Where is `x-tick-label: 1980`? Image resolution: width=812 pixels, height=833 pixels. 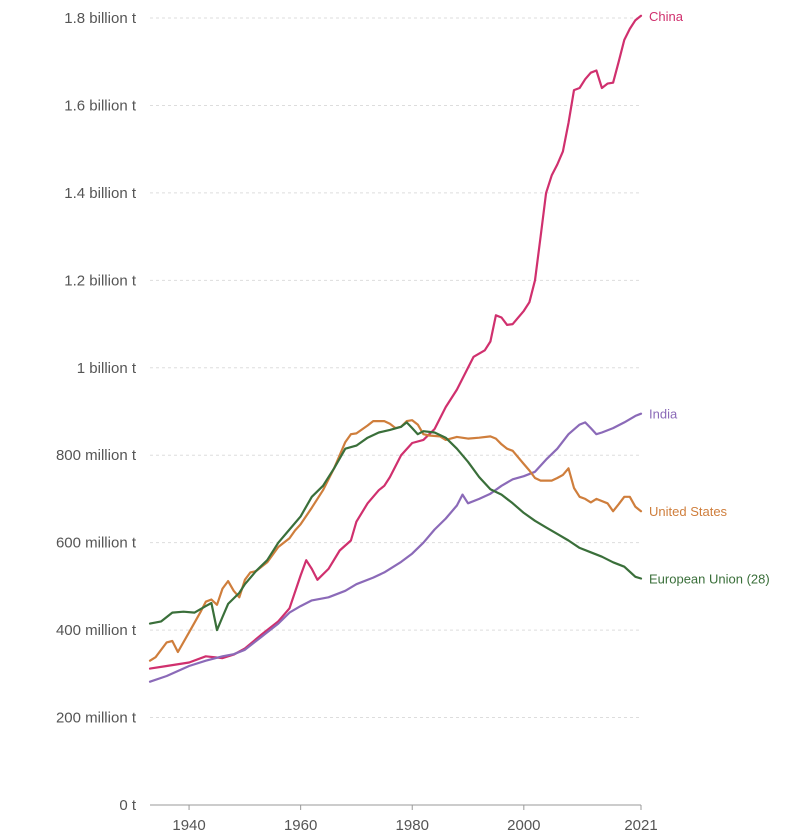 x-tick-label: 1980 is located at coordinates (412, 825).